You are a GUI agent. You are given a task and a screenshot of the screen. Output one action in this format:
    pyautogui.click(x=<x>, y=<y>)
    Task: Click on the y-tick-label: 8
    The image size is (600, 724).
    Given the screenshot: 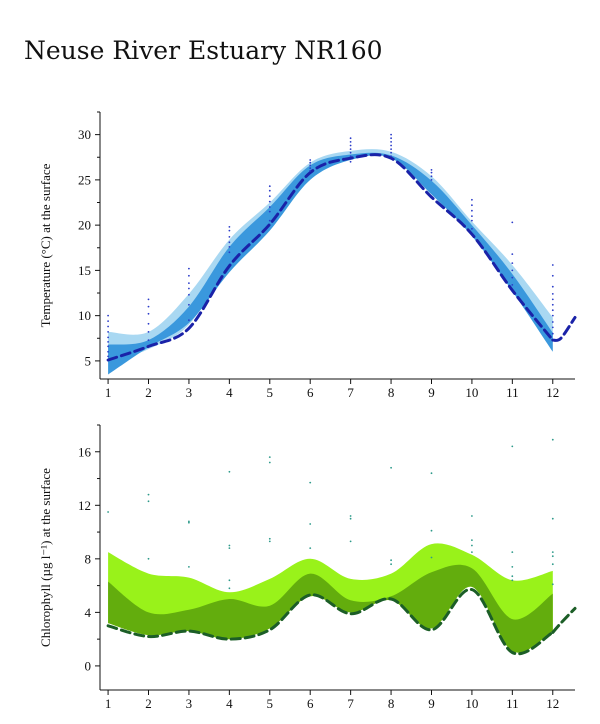 What is the action you would take?
    pyautogui.click(x=88, y=558)
    